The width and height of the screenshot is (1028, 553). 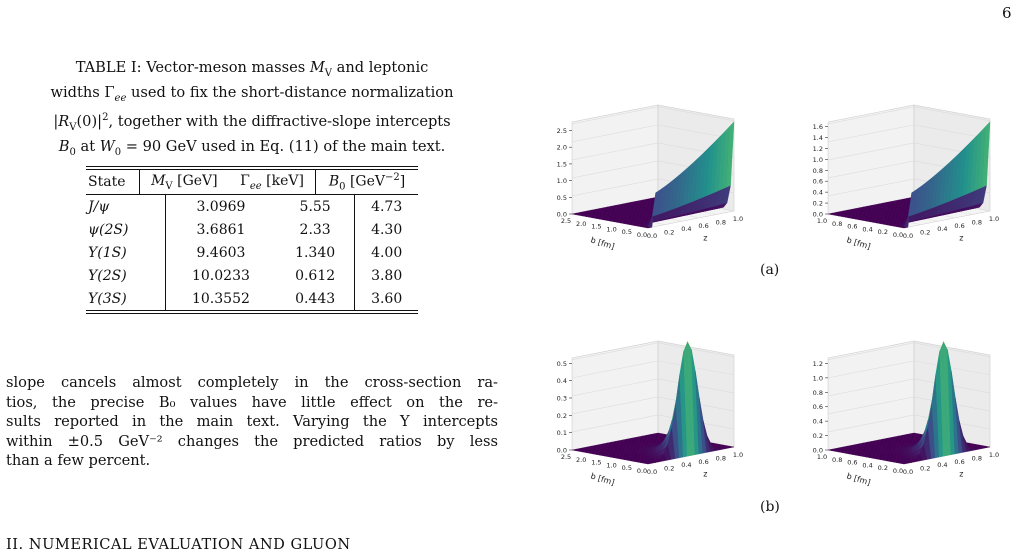 What do you see at coordinates (562, 131) in the screenshot?
I see `zvalue-tick-label: 2.5` at bounding box center [562, 131].